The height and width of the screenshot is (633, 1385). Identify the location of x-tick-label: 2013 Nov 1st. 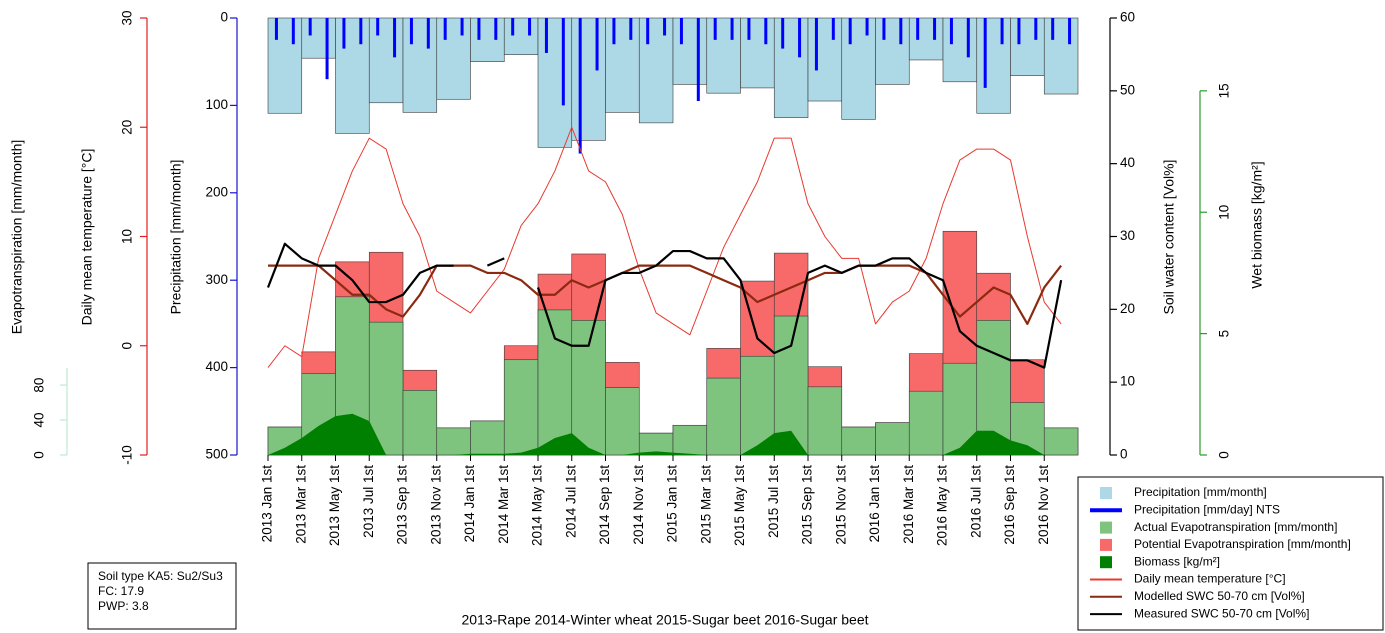
(435, 505).